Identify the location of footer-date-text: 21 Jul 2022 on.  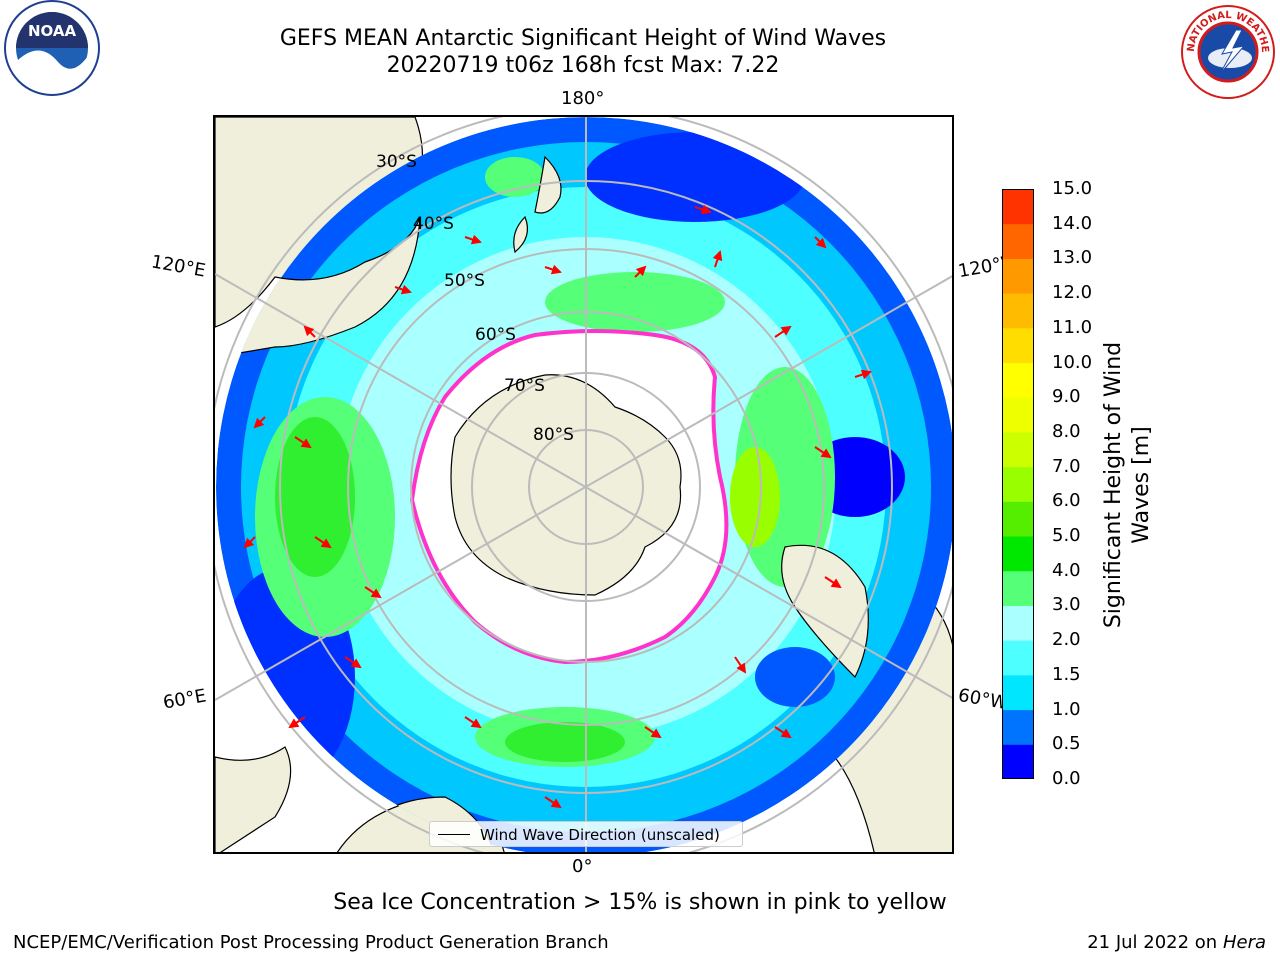
(1152, 942).